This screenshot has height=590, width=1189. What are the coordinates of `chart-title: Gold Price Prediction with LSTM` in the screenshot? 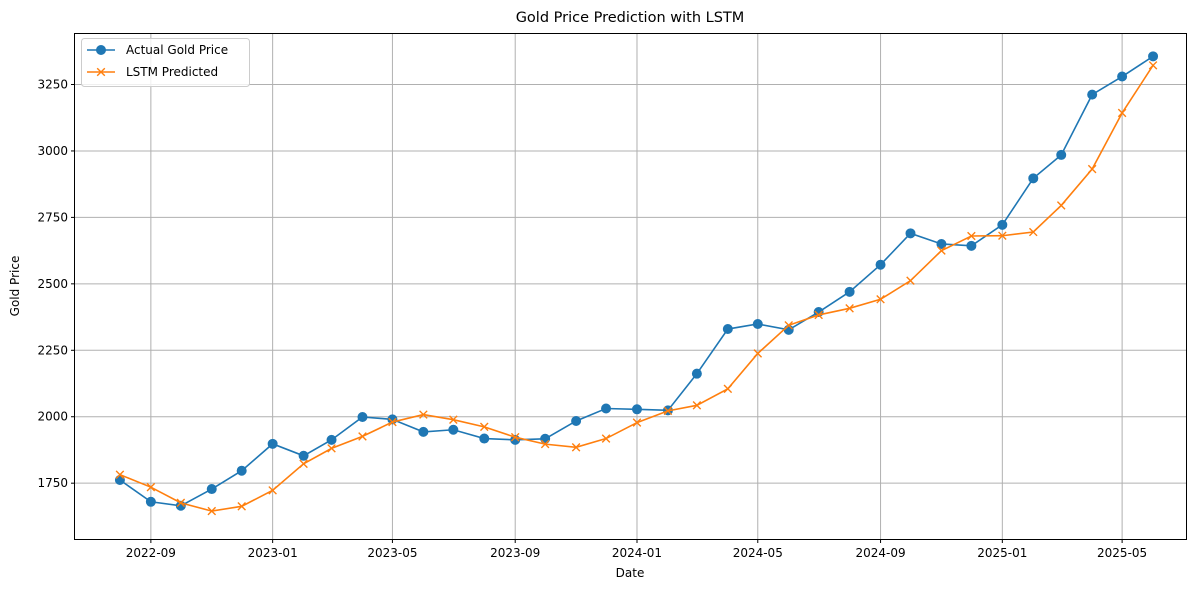 It's located at (630, 18).